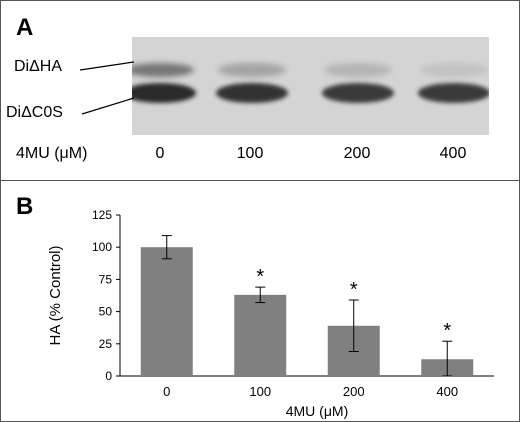 This screenshot has width=520, height=422. I want to click on panel-b-label: B, so click(25, 206).